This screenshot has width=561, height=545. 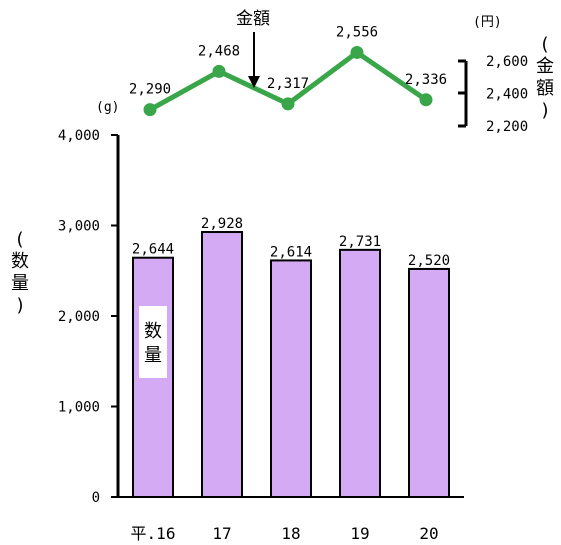 I want to click on line-points, so click(x=288, y=81).